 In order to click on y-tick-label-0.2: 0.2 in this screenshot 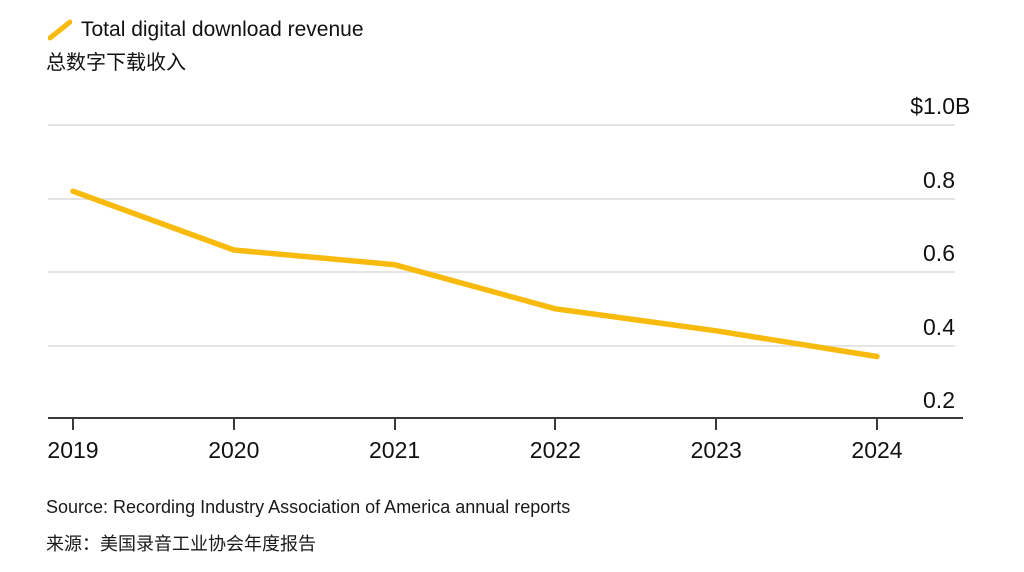, I will do `click(939, 400)`.